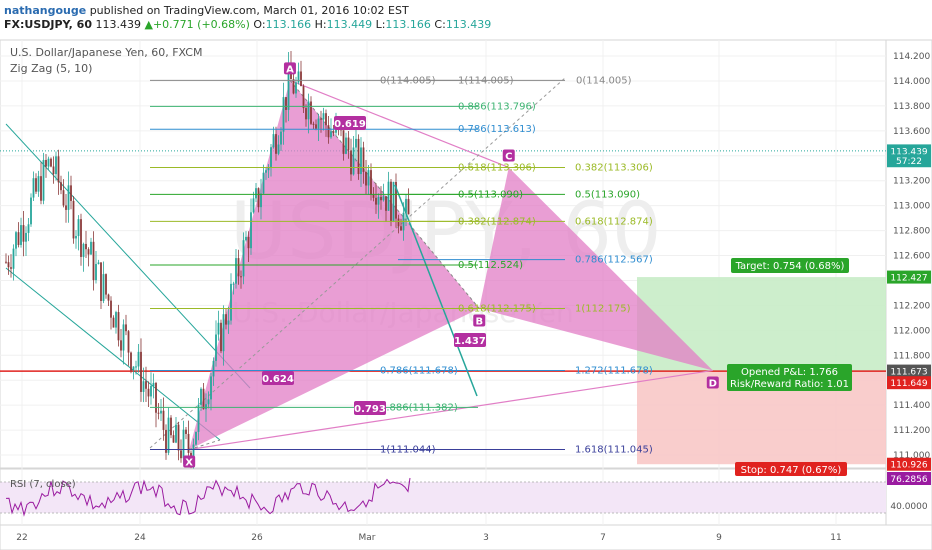  I want to click on ratio-label-bg, so click(350, 123).